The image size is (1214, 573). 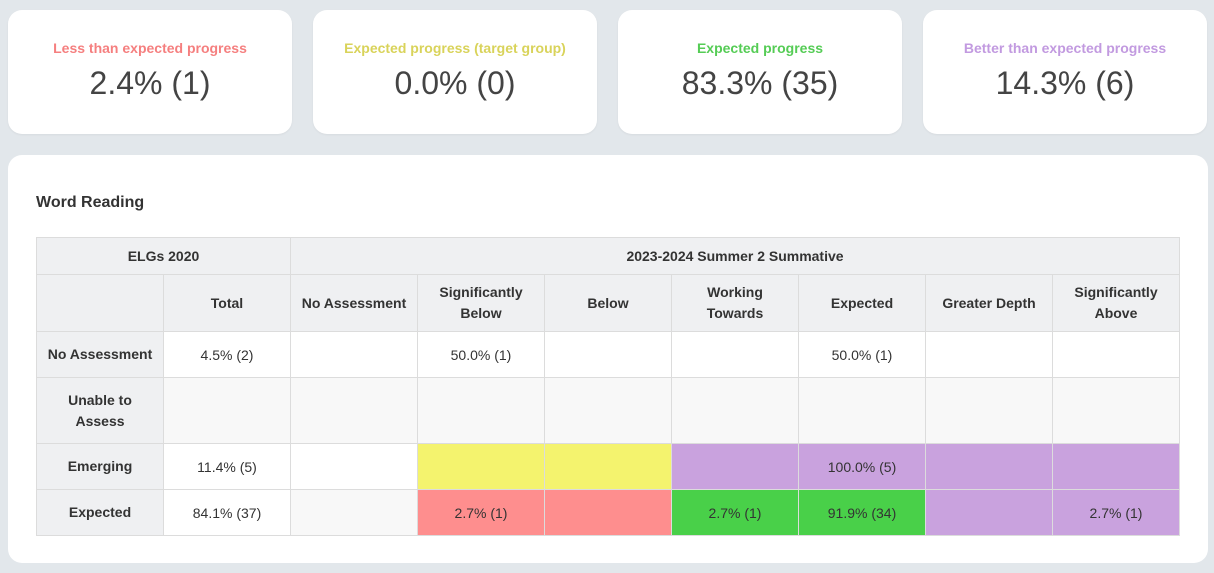 I want to click on cell-total, so click(x=227, y=410).